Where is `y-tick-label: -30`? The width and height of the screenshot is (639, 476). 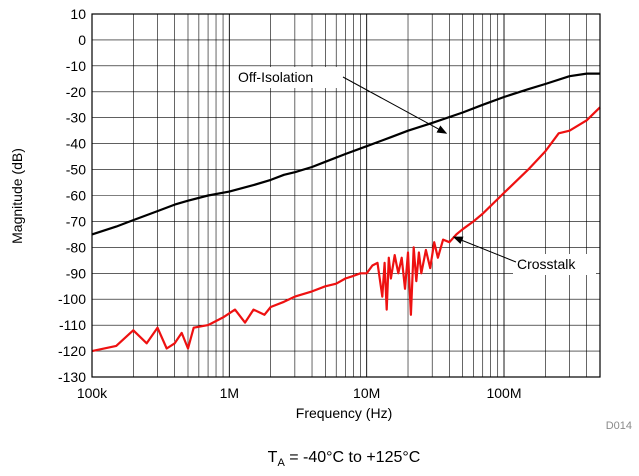 y-tick-label: -30 is located at coordinates (76, 118).